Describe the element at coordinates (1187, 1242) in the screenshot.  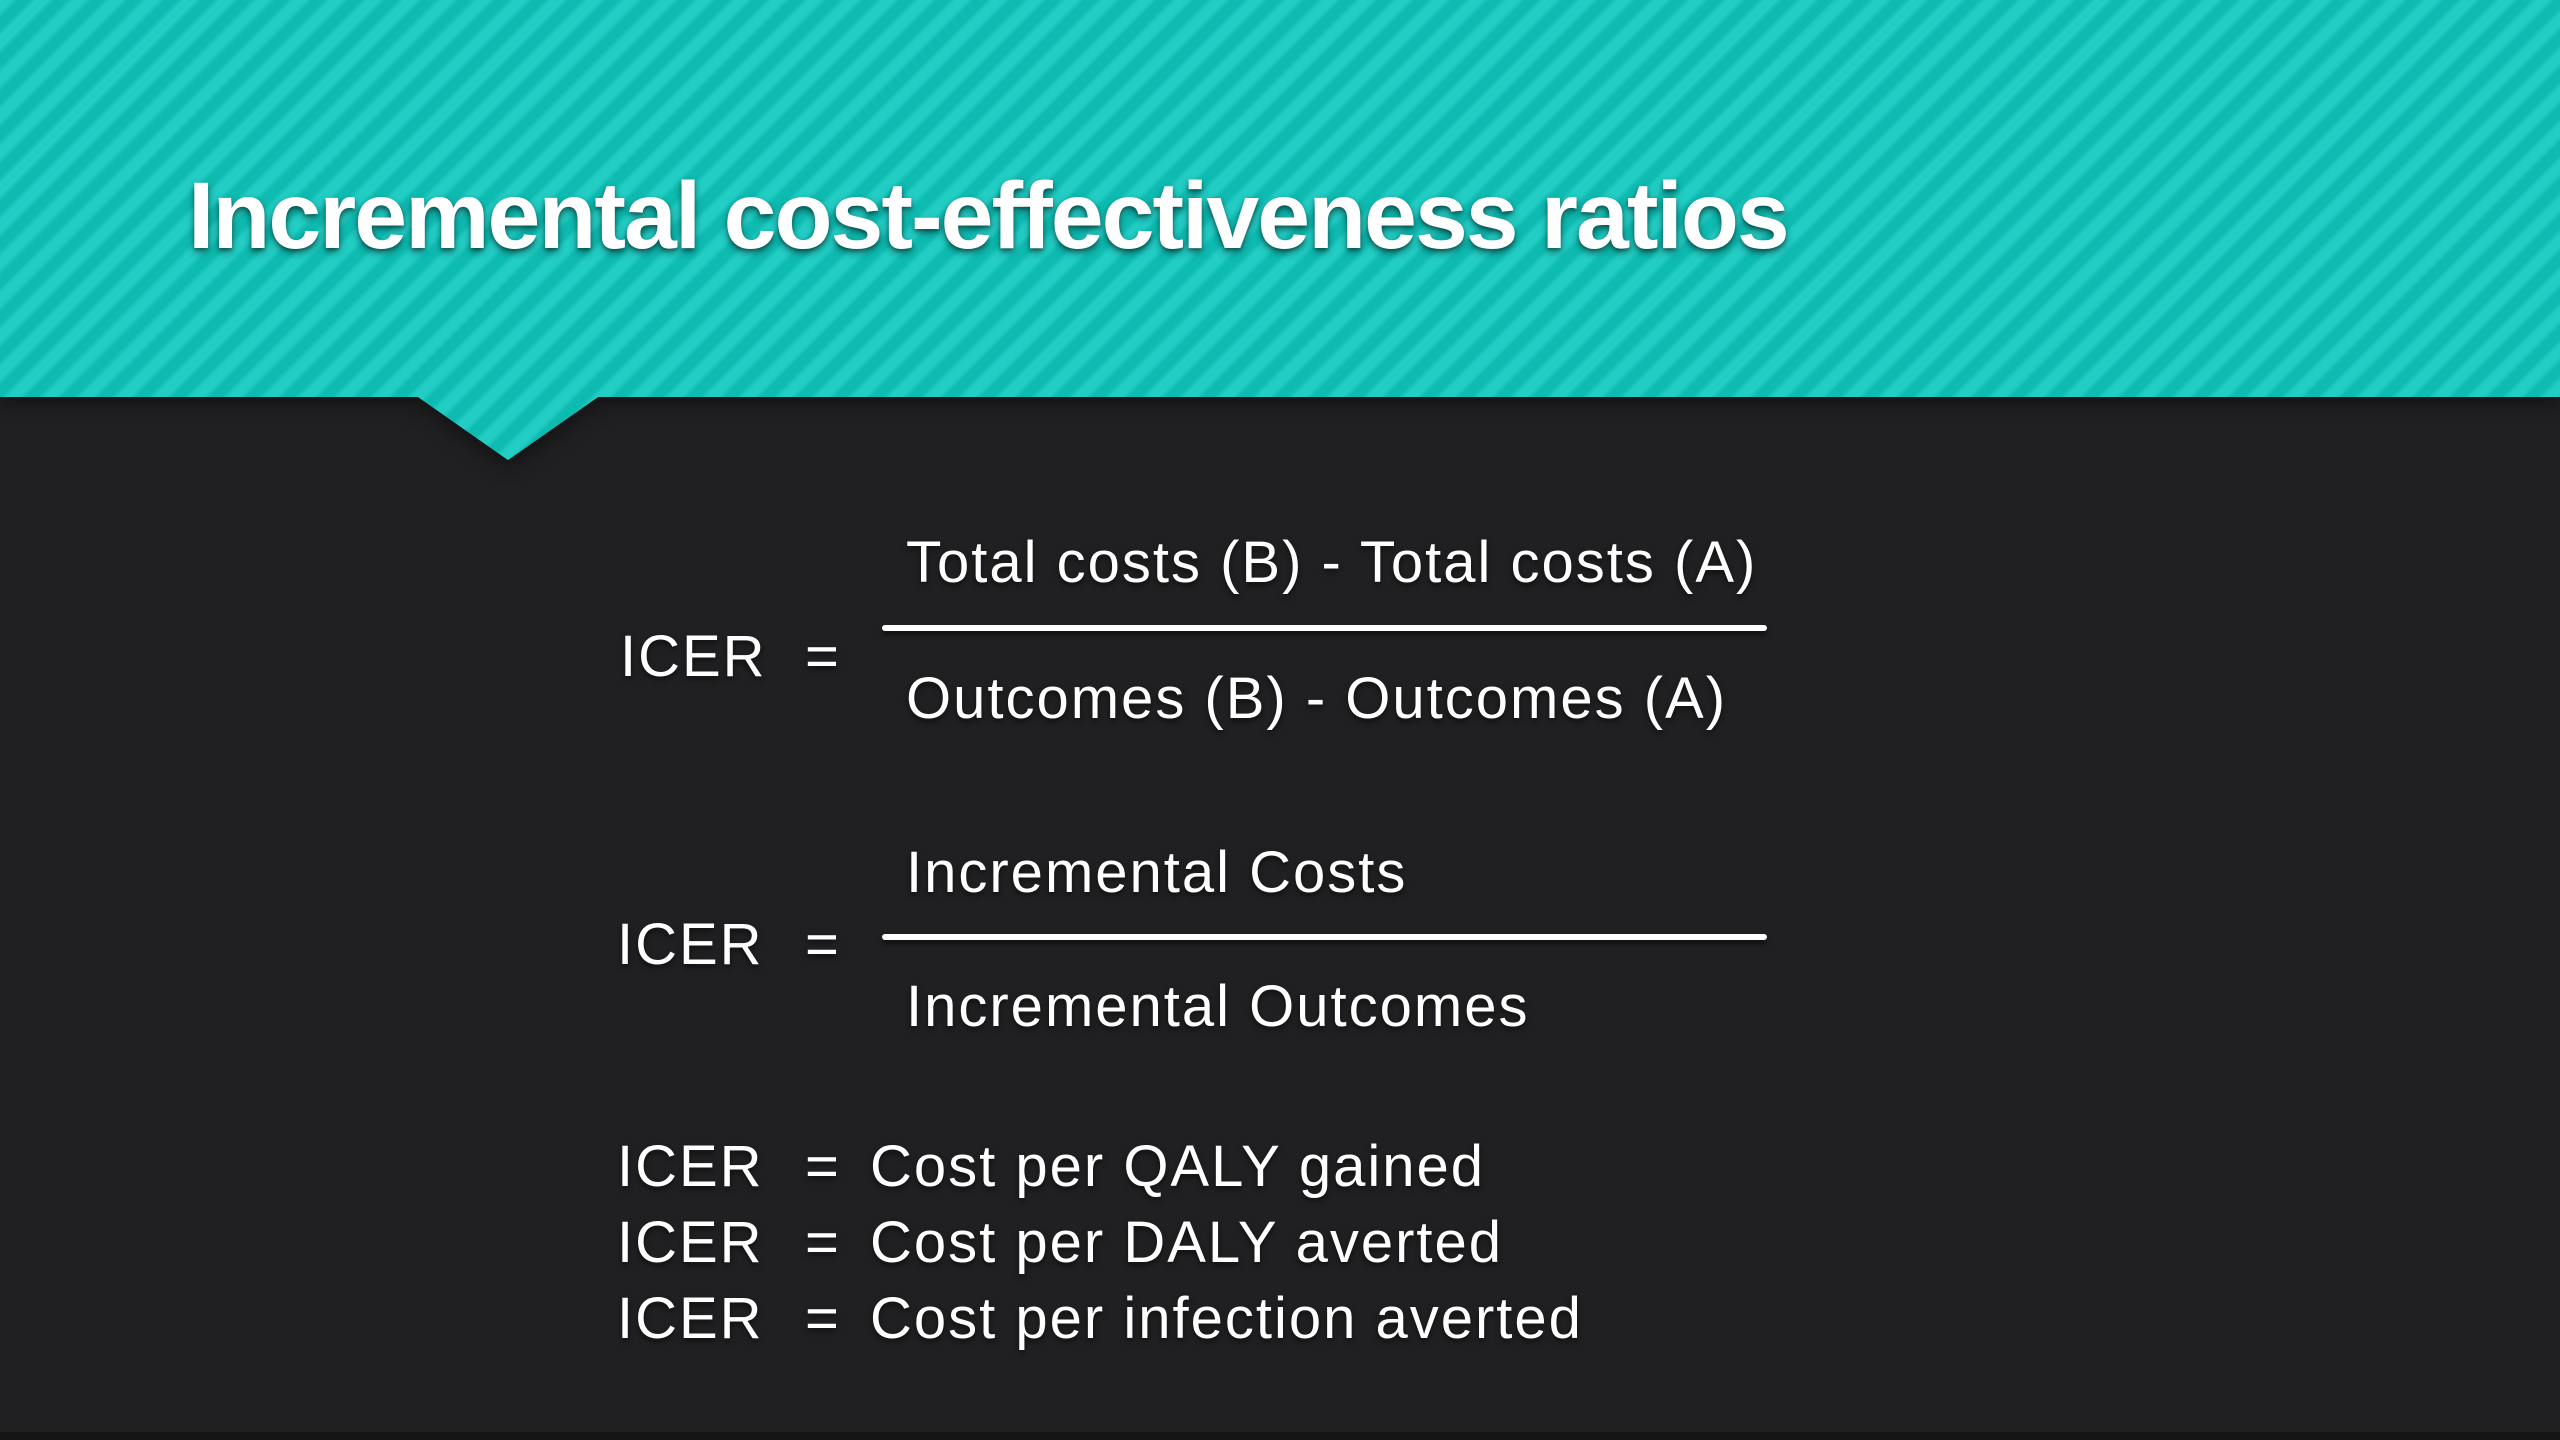
I see `definition-text: Cost per DALY averted` at that location.